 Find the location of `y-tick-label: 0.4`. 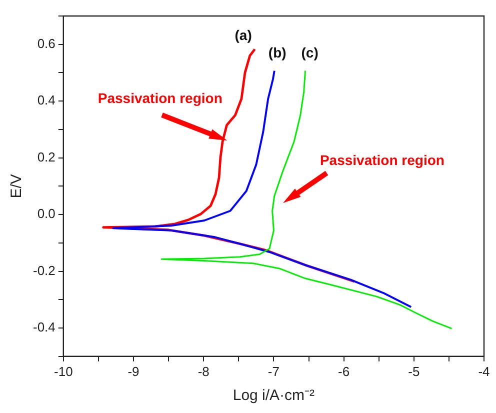

y-tick-label: 0.4 is located at coordinates (46, 100).